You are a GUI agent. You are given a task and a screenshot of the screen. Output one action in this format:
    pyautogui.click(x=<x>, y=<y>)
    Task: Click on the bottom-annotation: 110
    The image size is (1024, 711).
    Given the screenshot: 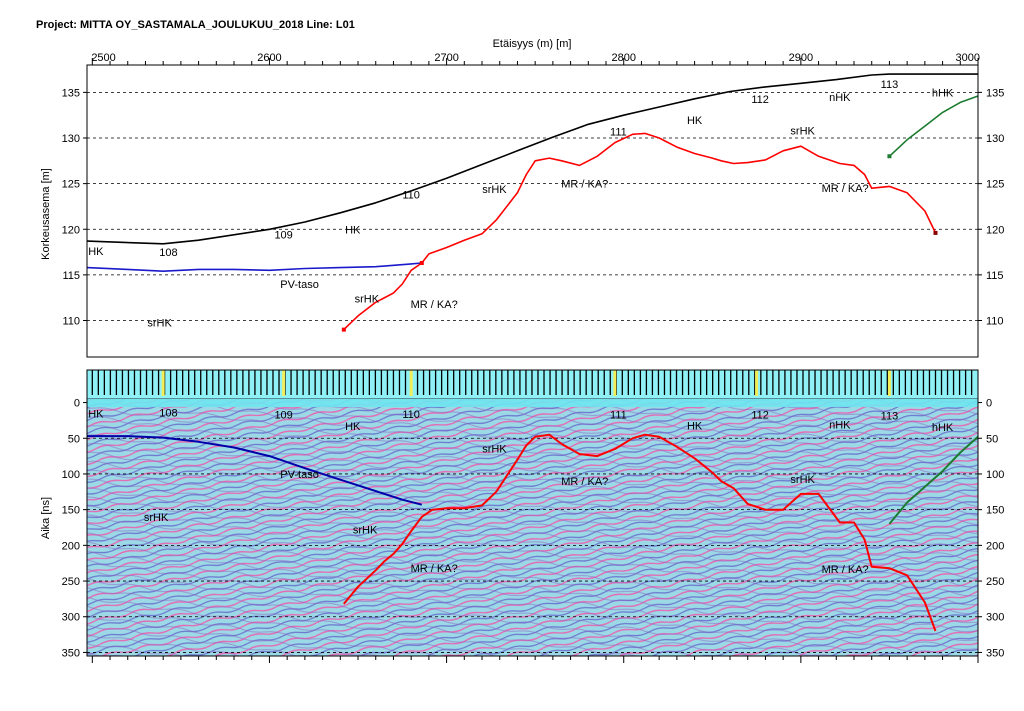 What is the action you would take?
    pyautogui.click(x=411, y=415)
    